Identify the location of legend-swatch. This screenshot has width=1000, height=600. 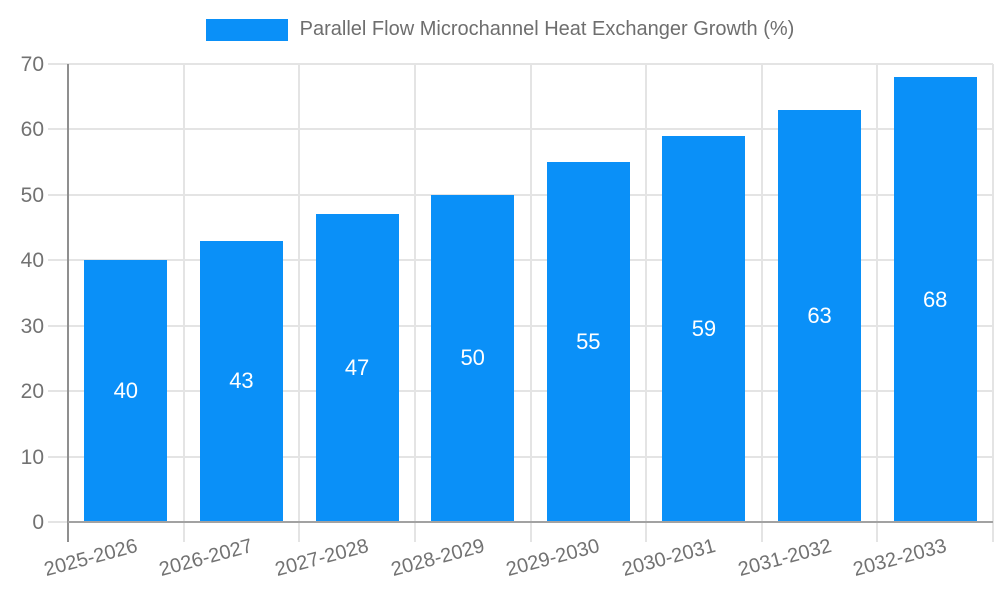
(246, 29).